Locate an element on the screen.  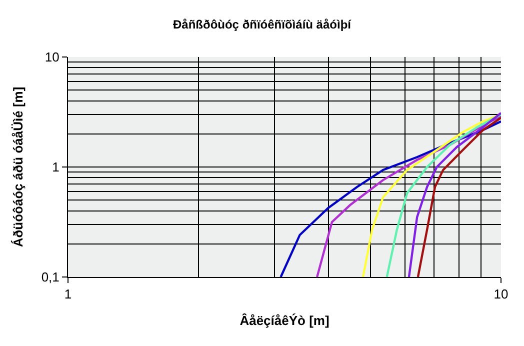
chart-title: Ðåñßðôùóç ðñïóêñïõìáíù äåóìþí is located at coordinates (262, 24).